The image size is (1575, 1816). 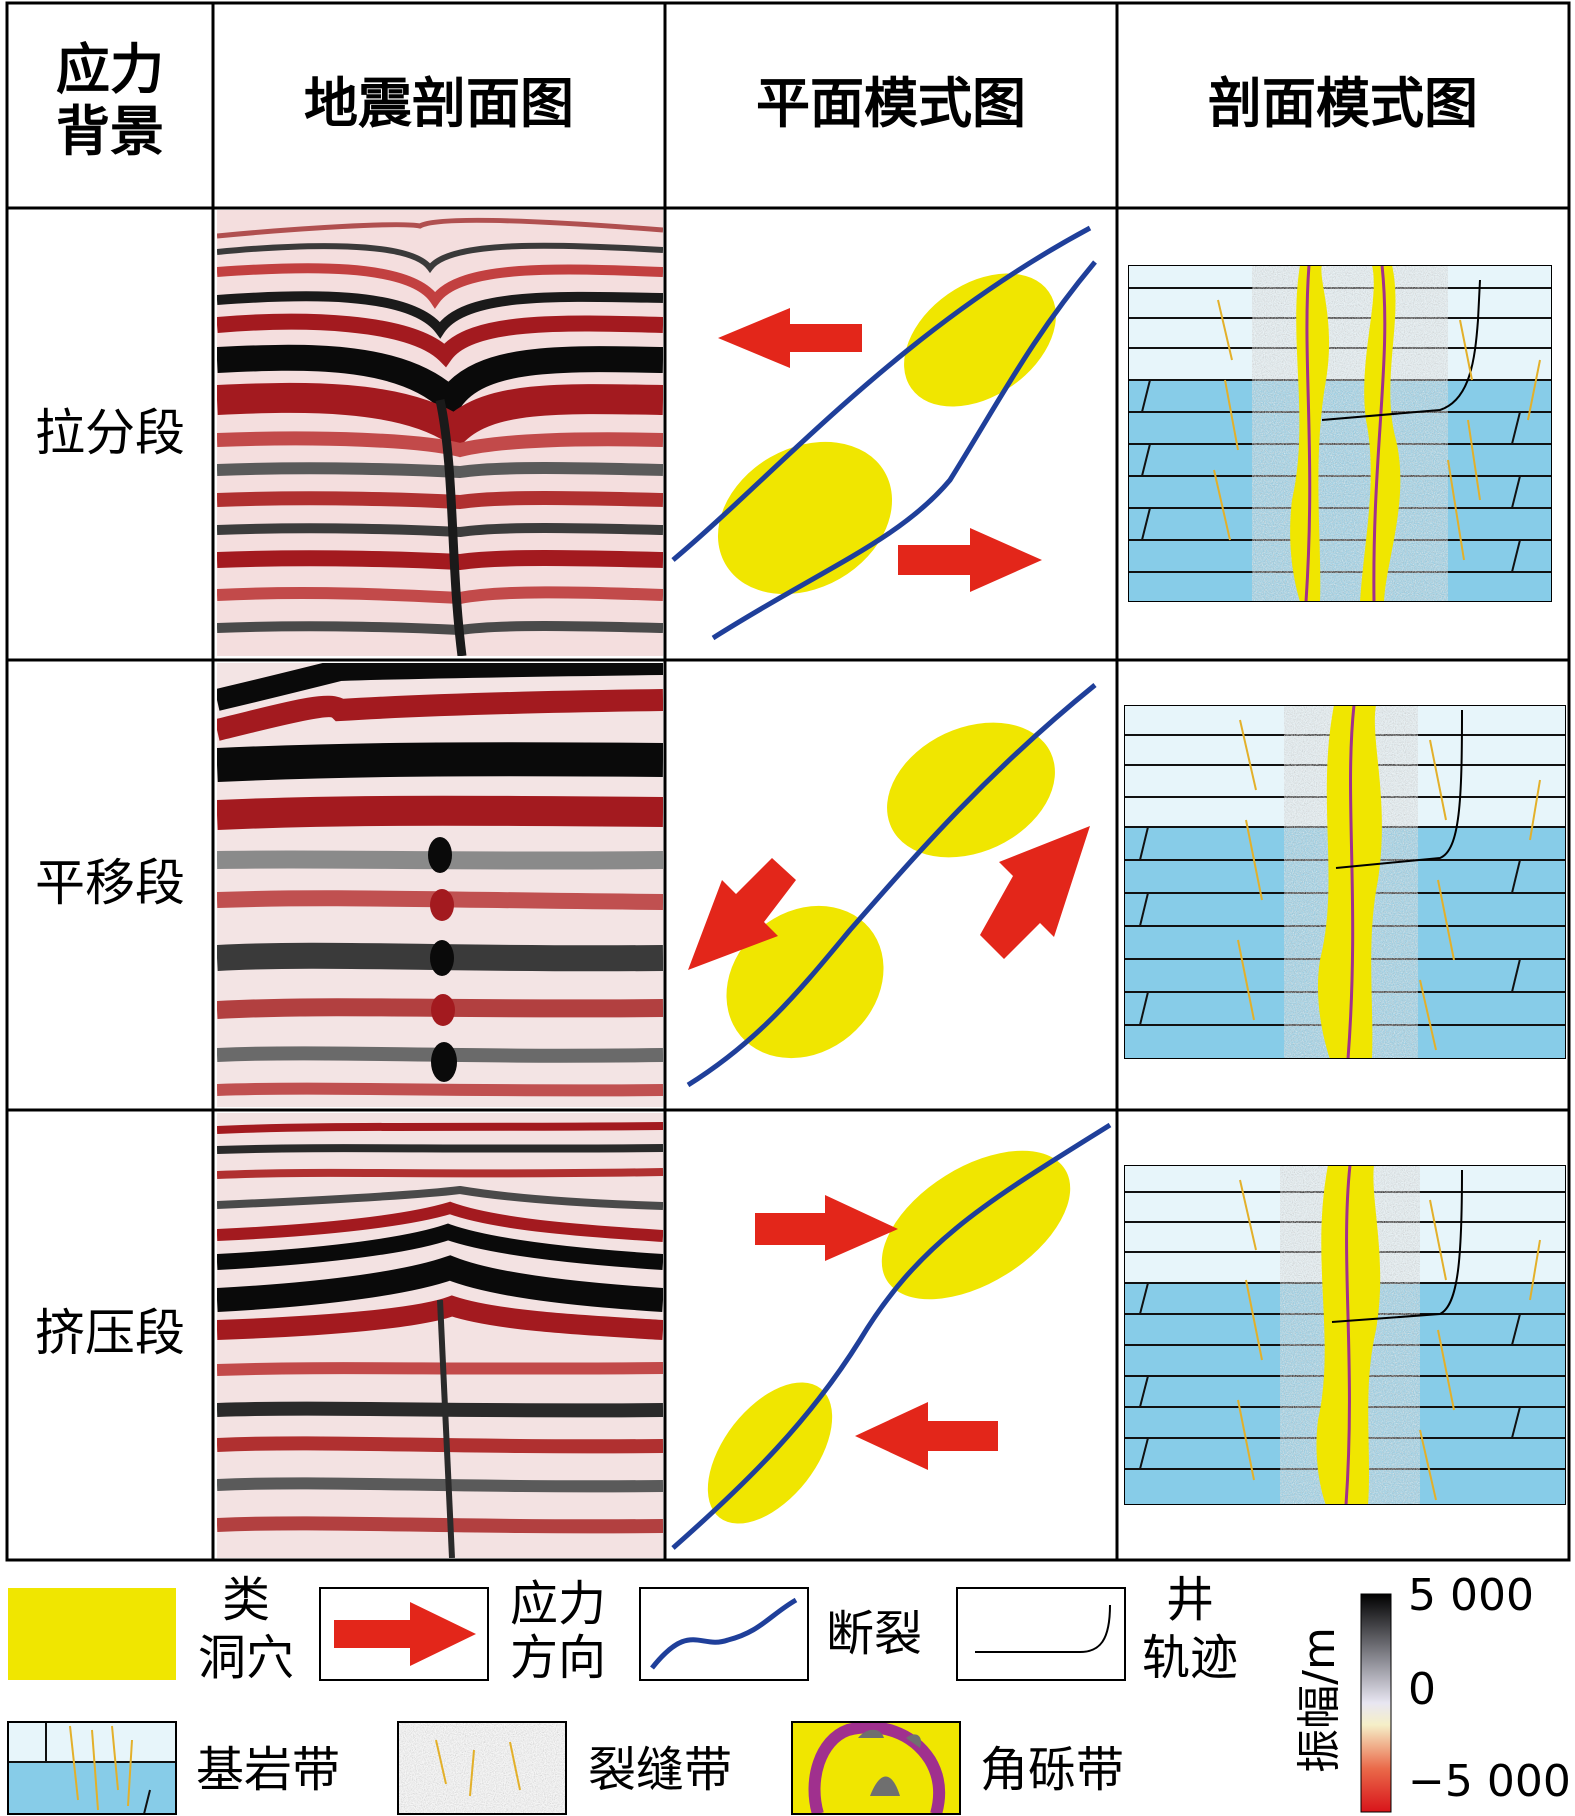 I want to click on header-stress-line2: 背景, so click(x=110, y=131).